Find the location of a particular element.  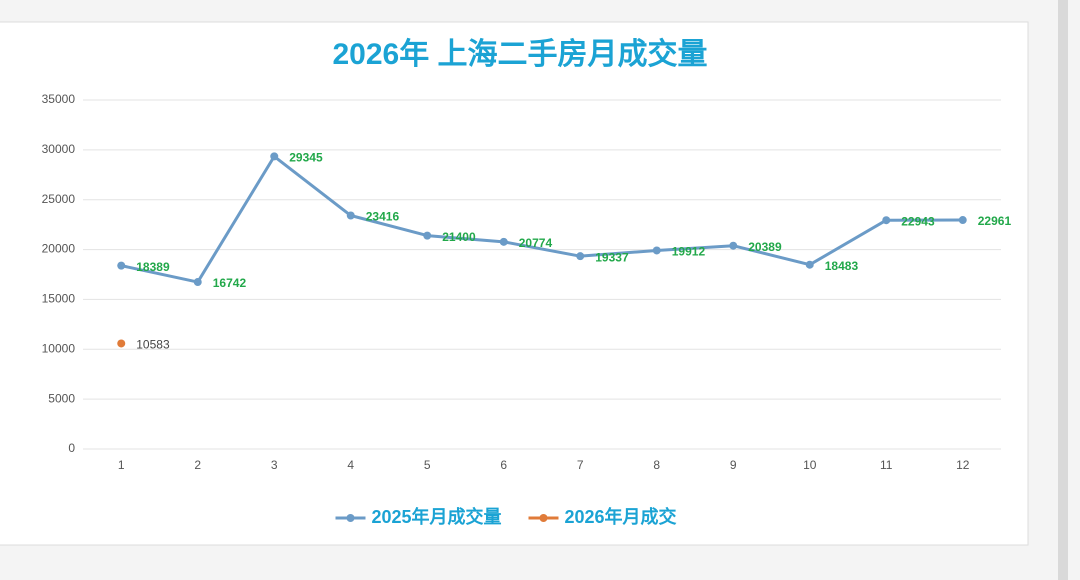

data-label: 29345 is located at coordinates (306, 158).